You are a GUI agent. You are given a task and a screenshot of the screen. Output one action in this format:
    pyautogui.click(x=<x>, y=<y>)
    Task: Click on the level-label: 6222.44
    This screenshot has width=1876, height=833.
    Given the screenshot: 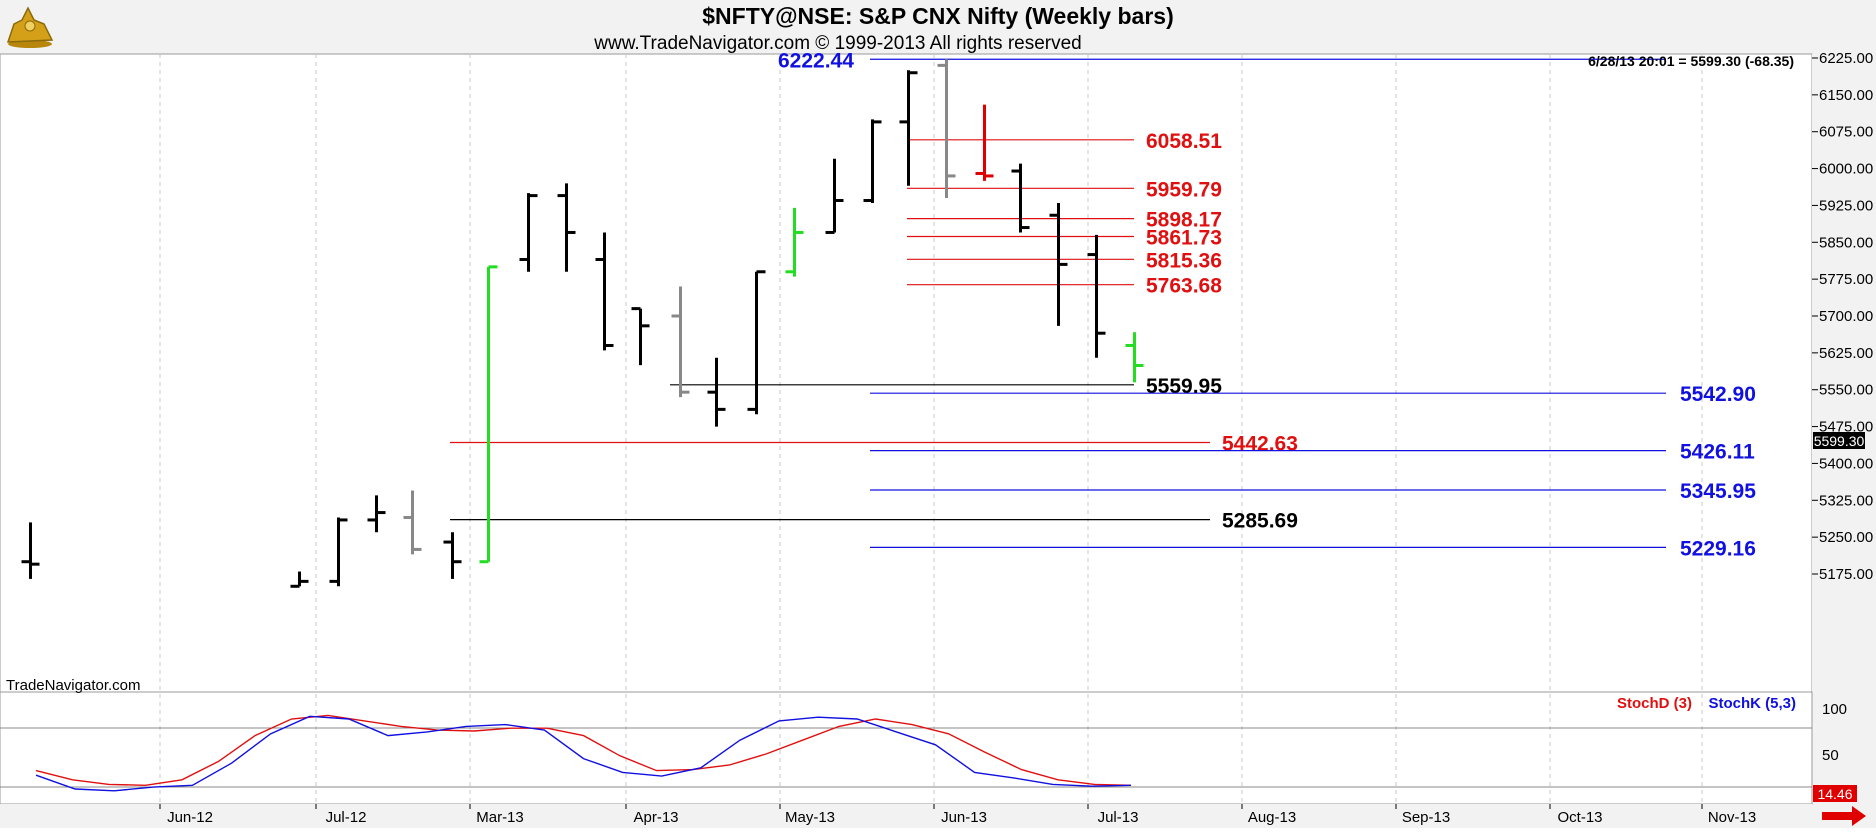 What is the action you would take?
    pyautogui.click(x=816, y=60)
    